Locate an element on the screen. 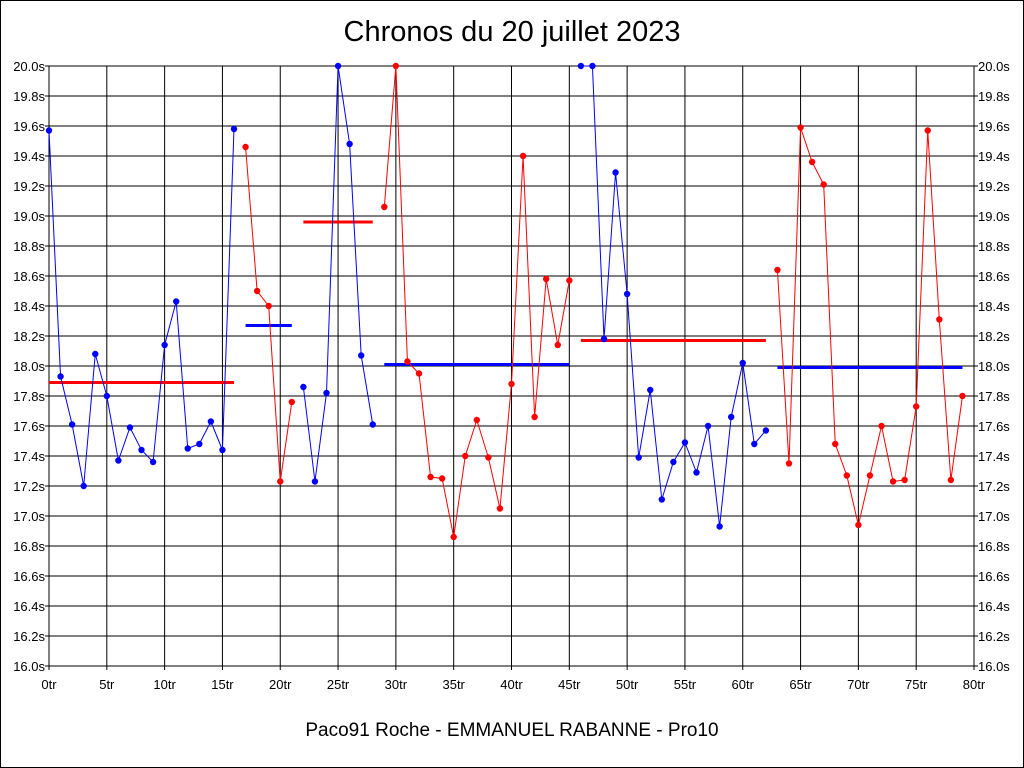  y-tick-label-right: 19.2s is located at coordinates (994, 186).